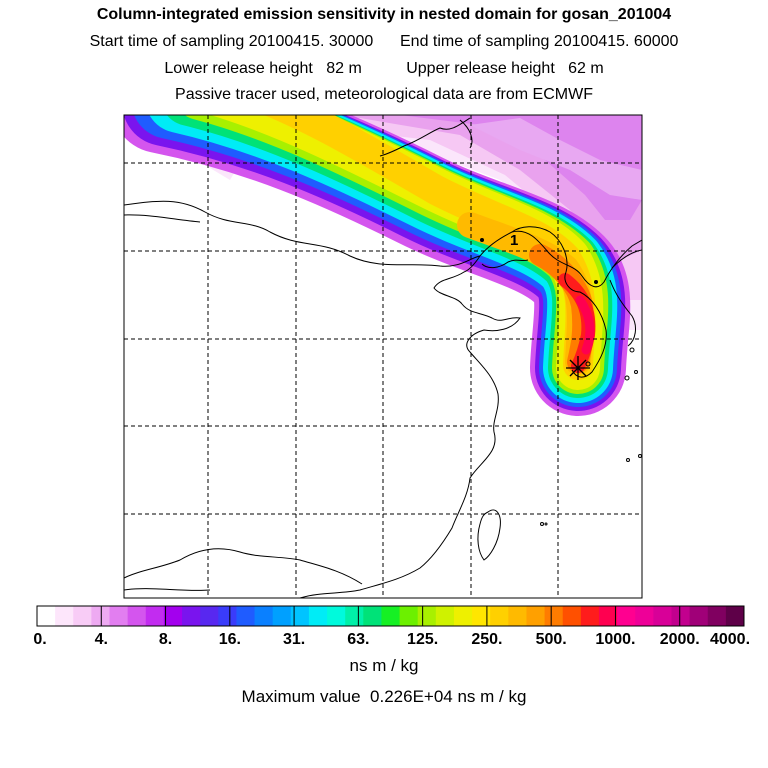  What do you see at coordinates (615, 639) in the screenshot?
I see `colorbar-tick-label: 1000.` at bounding box center [615, 639].